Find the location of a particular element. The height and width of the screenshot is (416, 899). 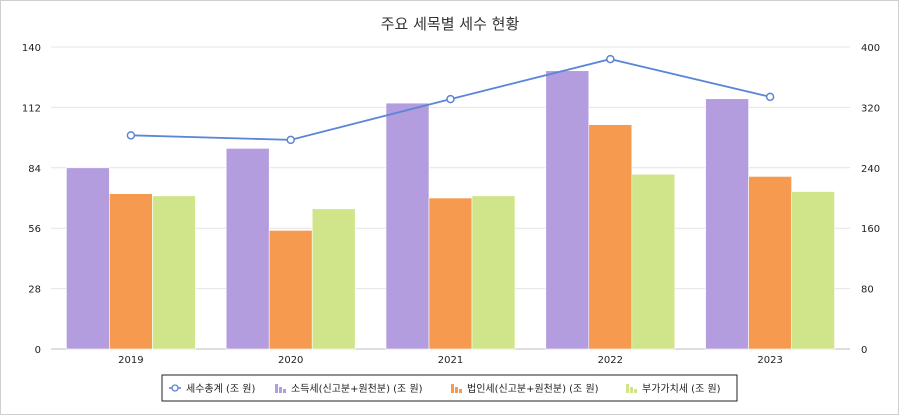

y-tick-label: 28 is located at coordinates (34, 290).